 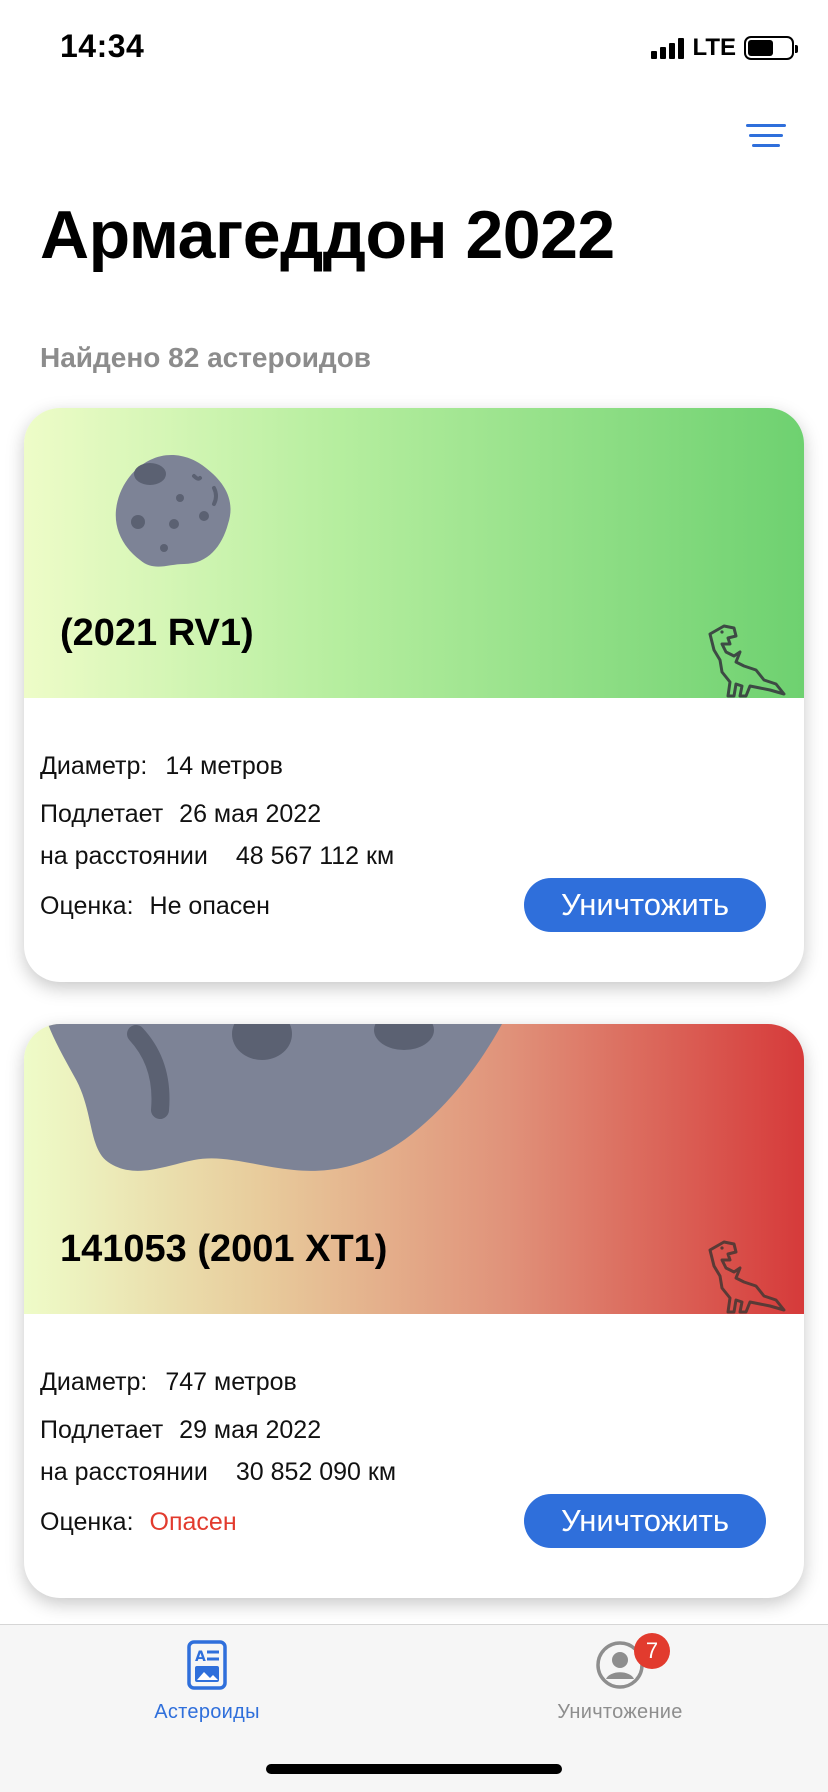 I want to click on tab-label: Уничтожение, so click(x=620, y=1712).